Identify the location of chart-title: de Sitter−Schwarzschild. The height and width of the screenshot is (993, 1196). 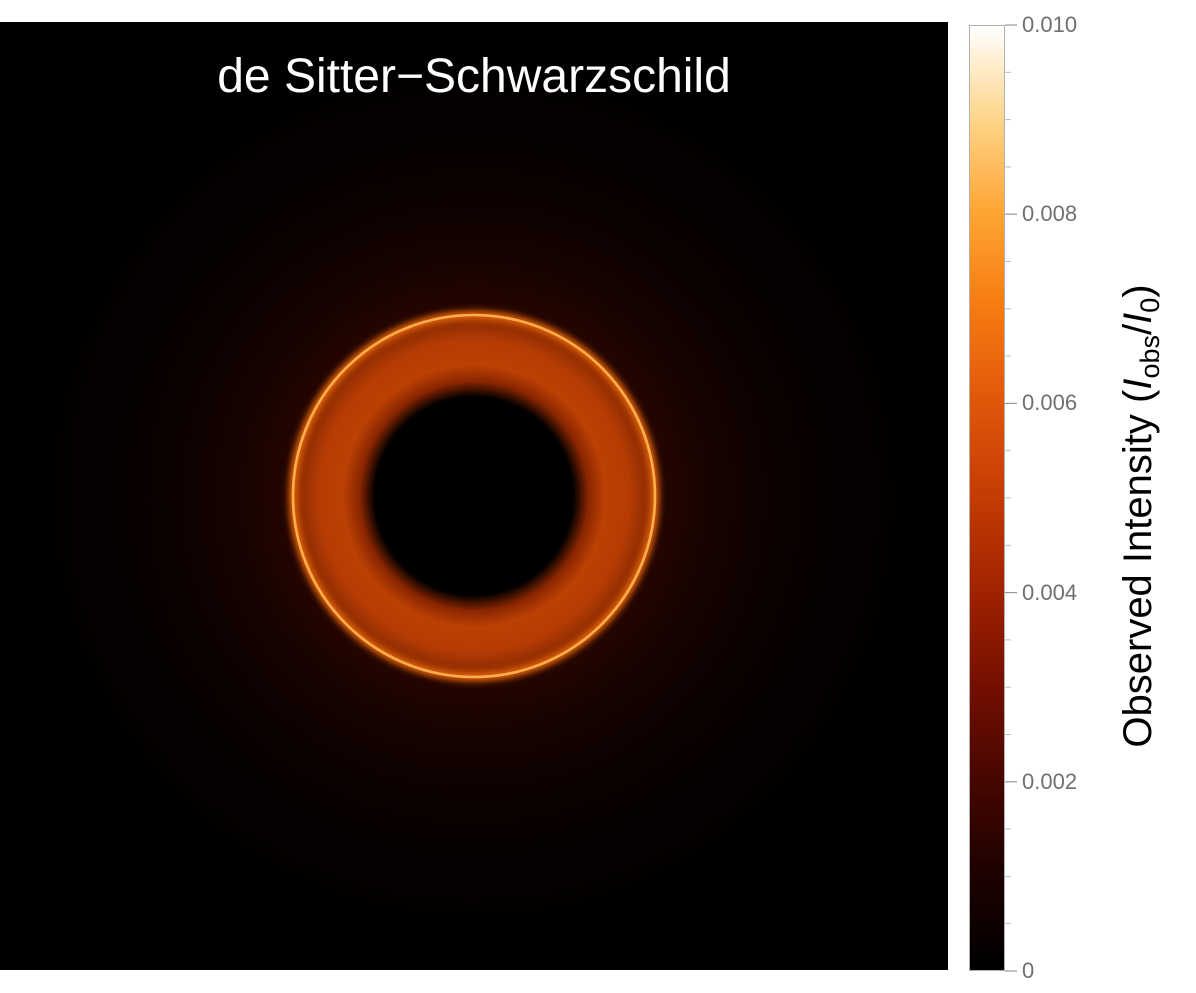
(474, 76).